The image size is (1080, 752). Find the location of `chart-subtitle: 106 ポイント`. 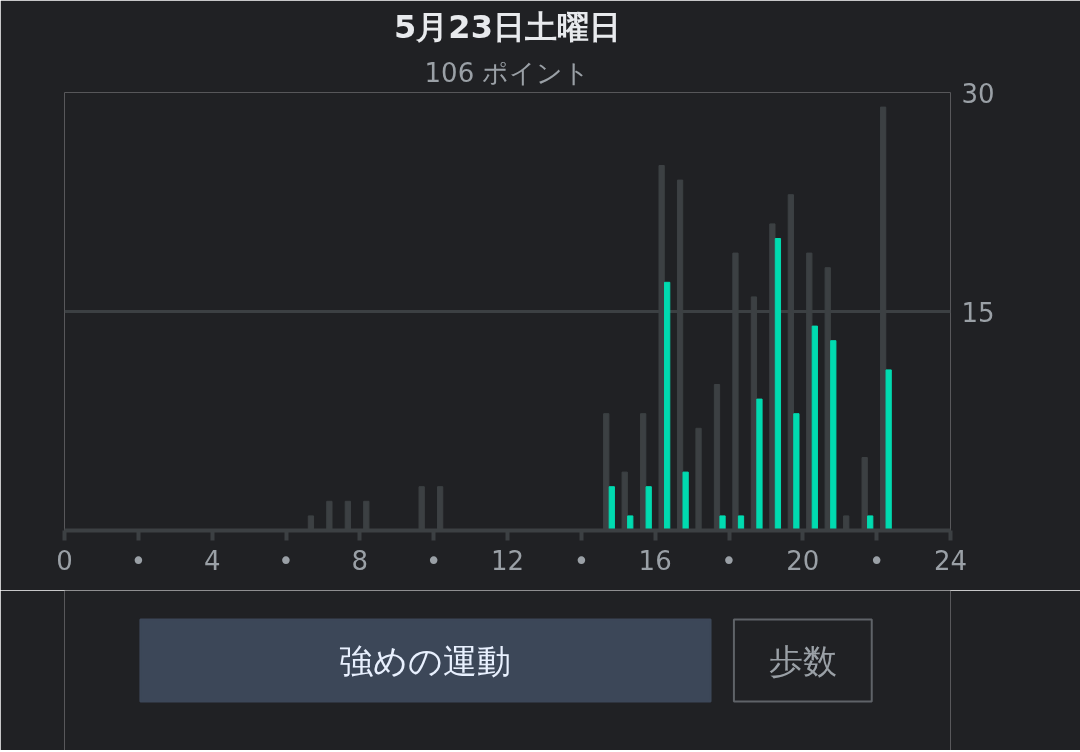

chart-subtitle: 106 ポイント is located at coordinates (507, 72).